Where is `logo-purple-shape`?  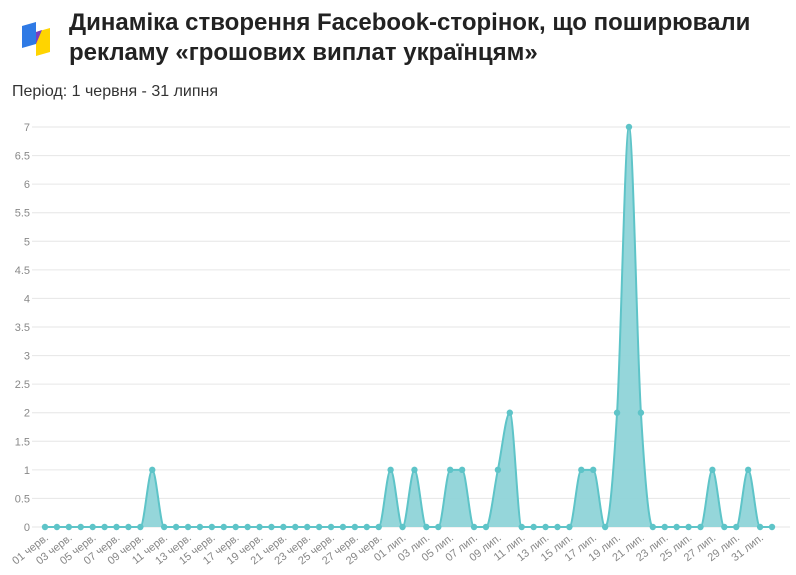
logo-purple-shape is located at coordinates (39, 37).